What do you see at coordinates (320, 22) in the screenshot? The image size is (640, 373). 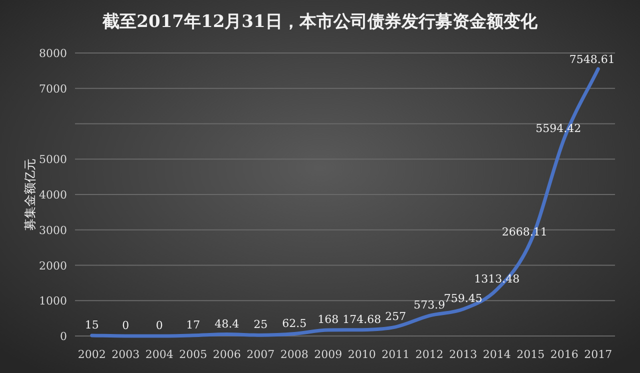 I see `chart-title: 截至2017年12月31日，本市公司债券发行募资金额变化` at bounding box center [320, 22].